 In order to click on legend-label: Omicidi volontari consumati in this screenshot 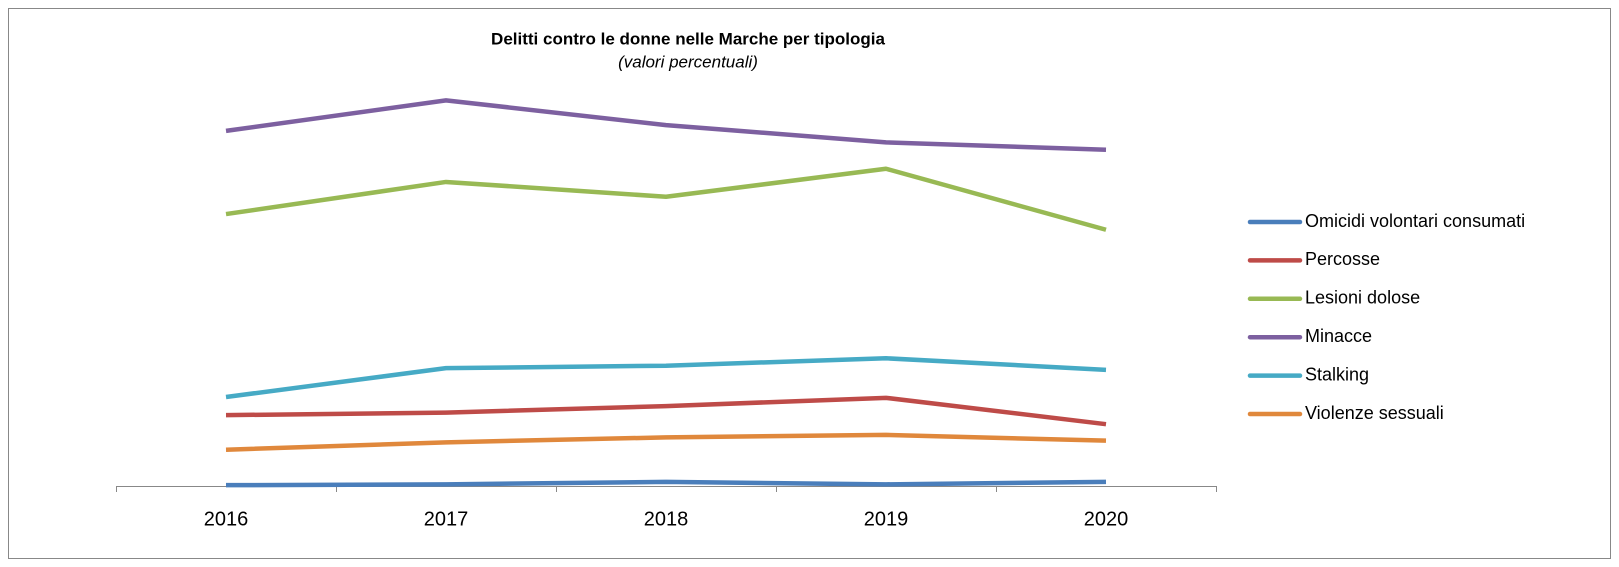, I will do `click(1415, 221)`.